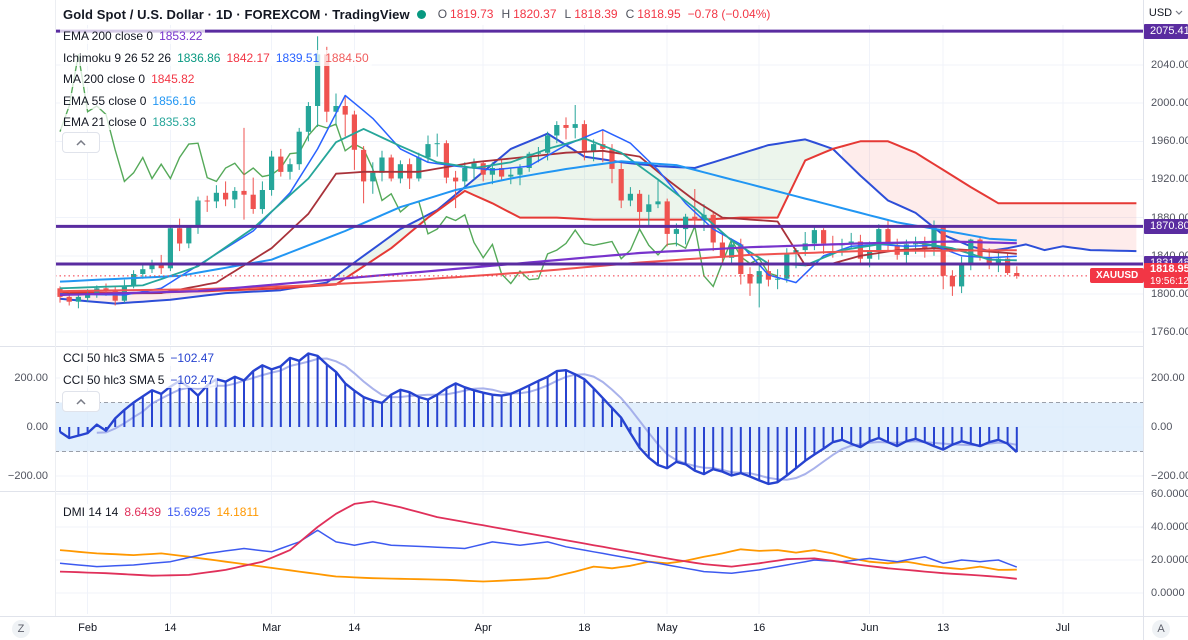  What do you see at coordinates (1169, 268) in the screenshot?
I see `last-price-value: 1818.95` at bounding box center [1169, 268].